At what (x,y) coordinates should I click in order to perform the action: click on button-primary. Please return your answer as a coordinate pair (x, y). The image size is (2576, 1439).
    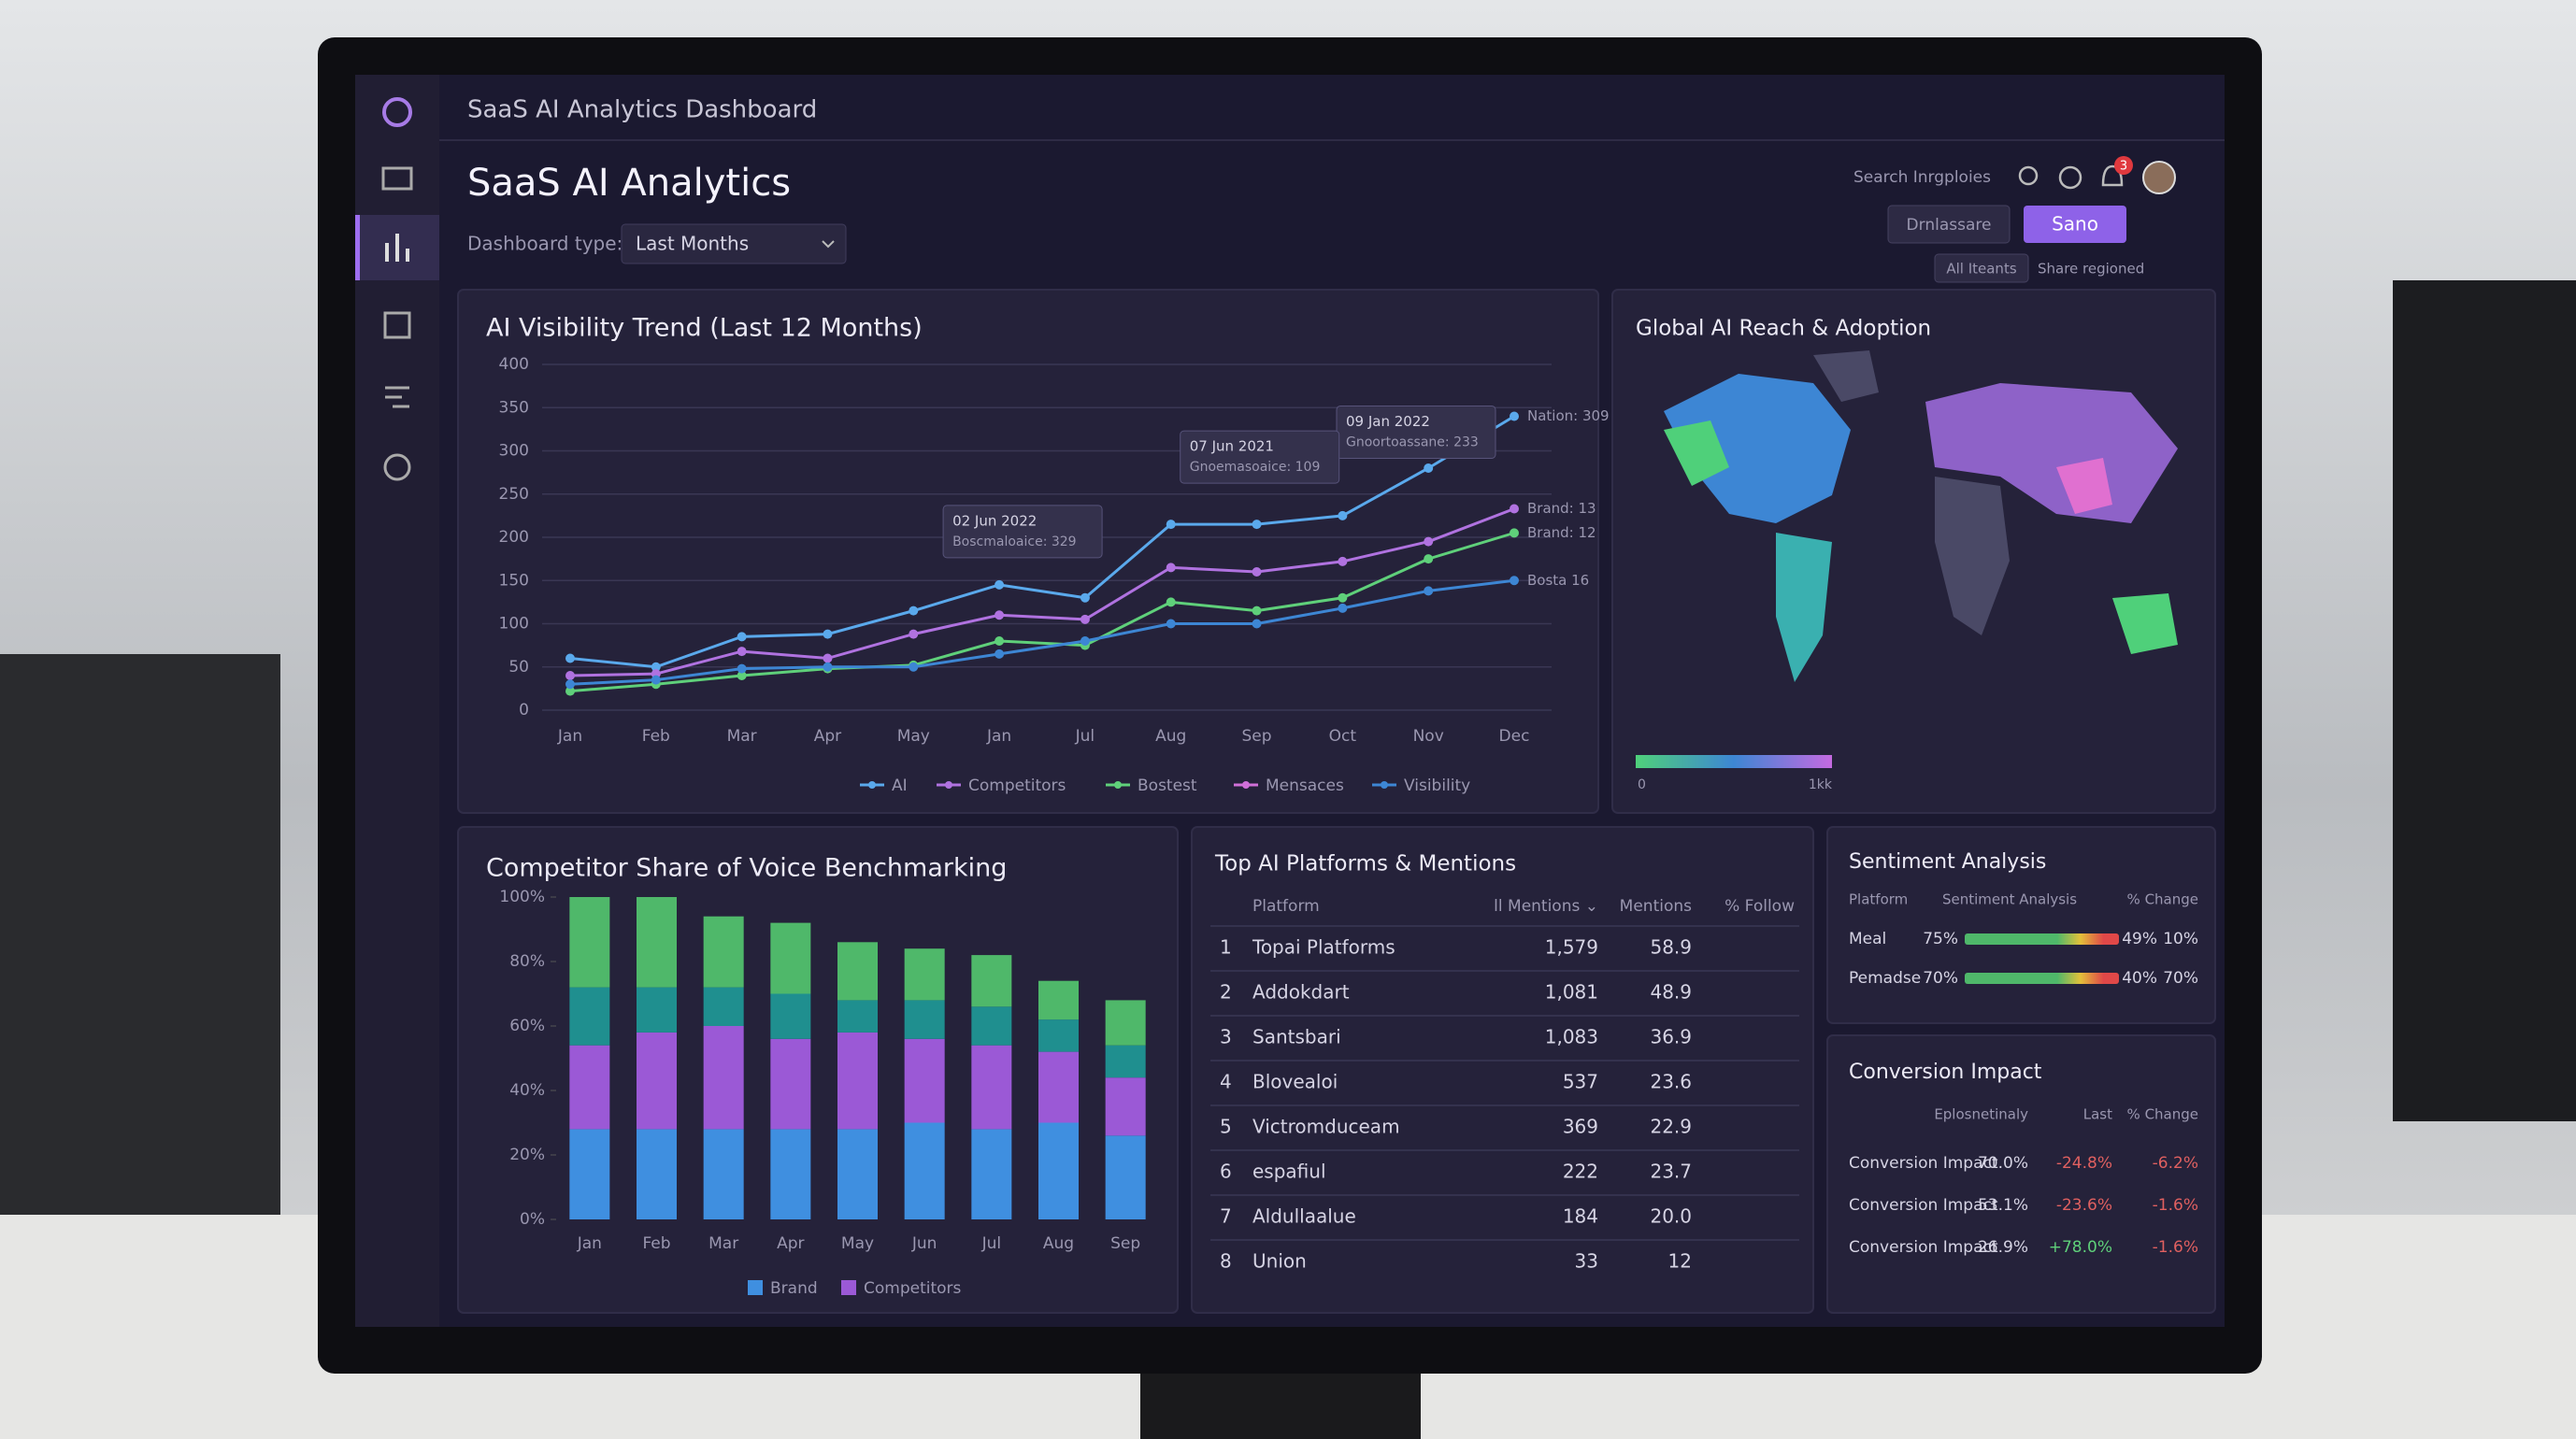
    Looking at the image, I should click on (2075, 224).